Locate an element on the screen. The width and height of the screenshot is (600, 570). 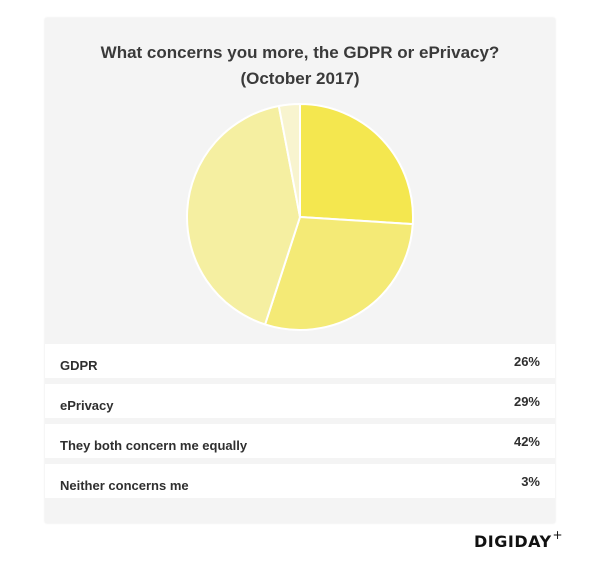
legend-value: 3% is located at coordinates (530, 481).